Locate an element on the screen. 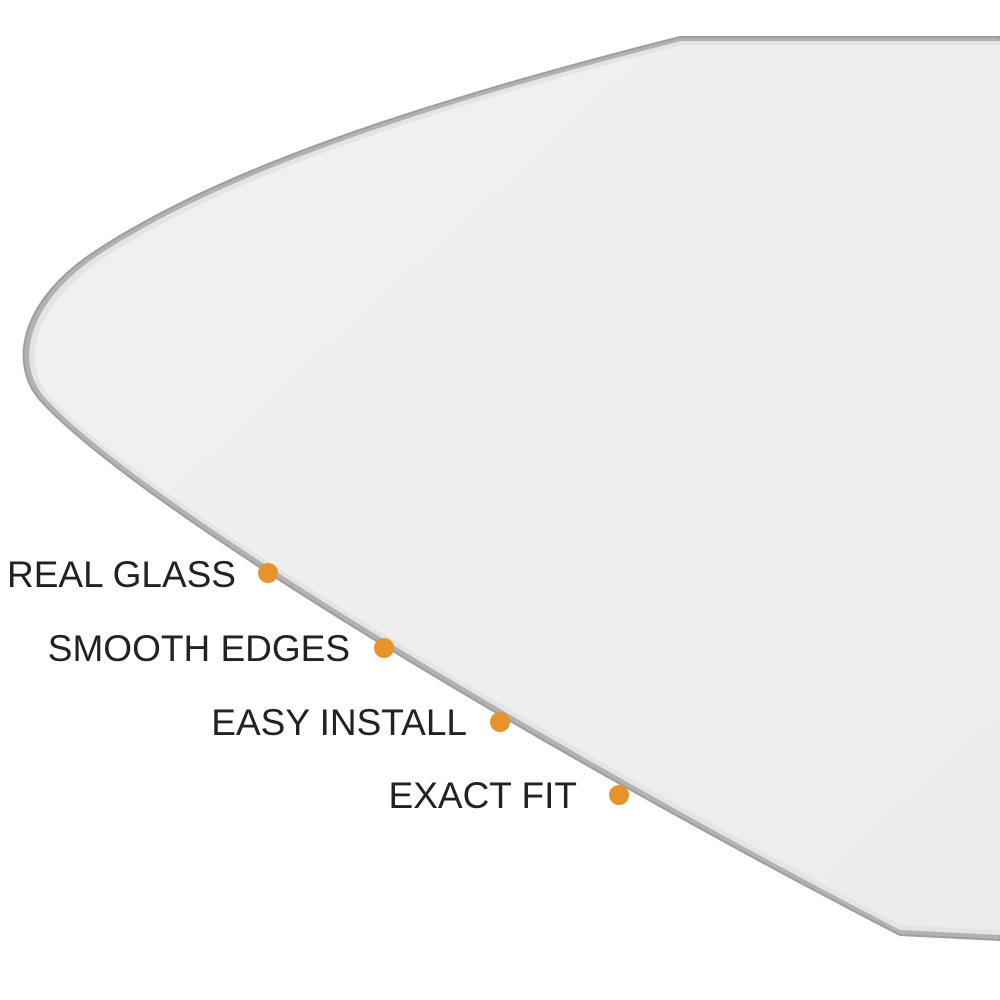 The height and width of the screenshot is (1000, 1000). feature-label-real-glass: REAL GLASS is located at coordinates (121, 574).